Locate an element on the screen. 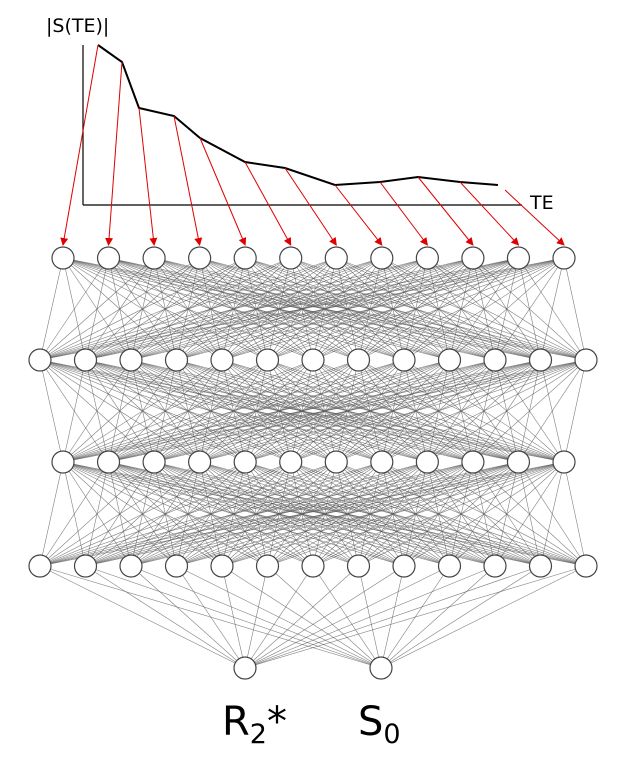 The image size is (620, 779). signal-curve is located at coordinates (298, 115).